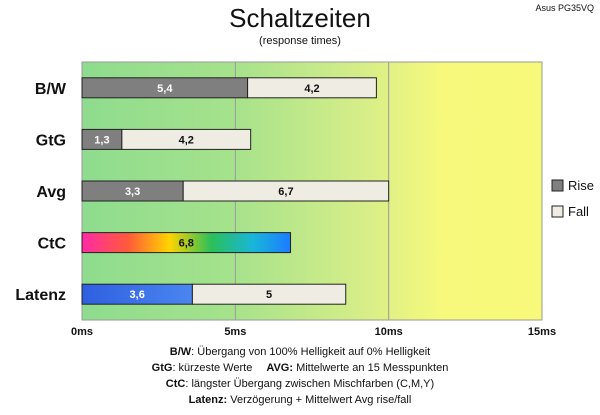  Describe the element at coordinates (581, 185) in the screenshot. I see `legend-label-rise: Rise` at that location.